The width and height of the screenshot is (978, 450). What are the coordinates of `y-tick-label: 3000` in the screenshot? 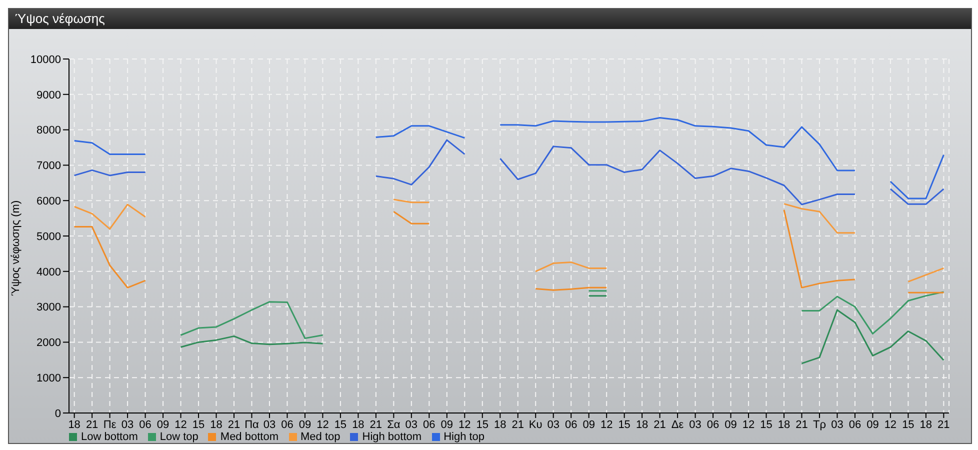 It's located at (48, 308).